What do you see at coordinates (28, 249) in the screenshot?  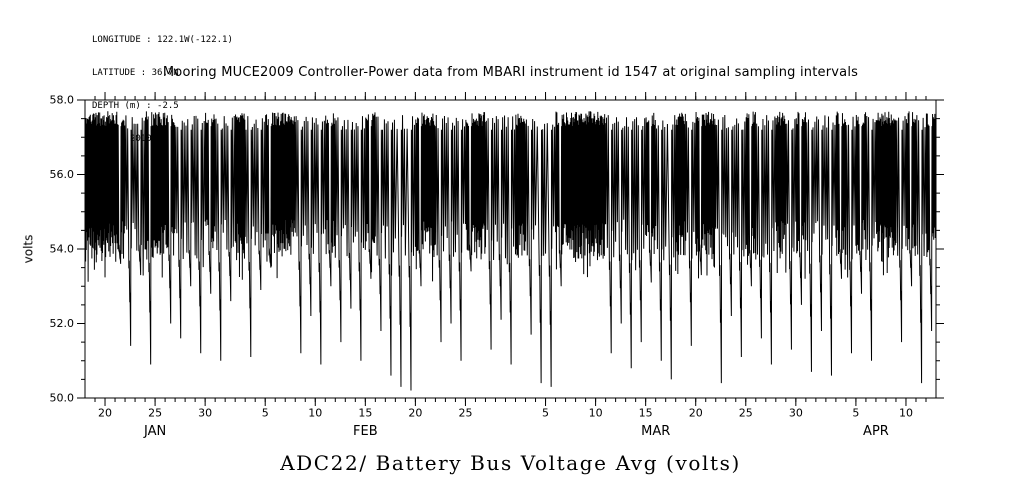 I see `y-axis-label: volts` at bounding box center [28, 249].